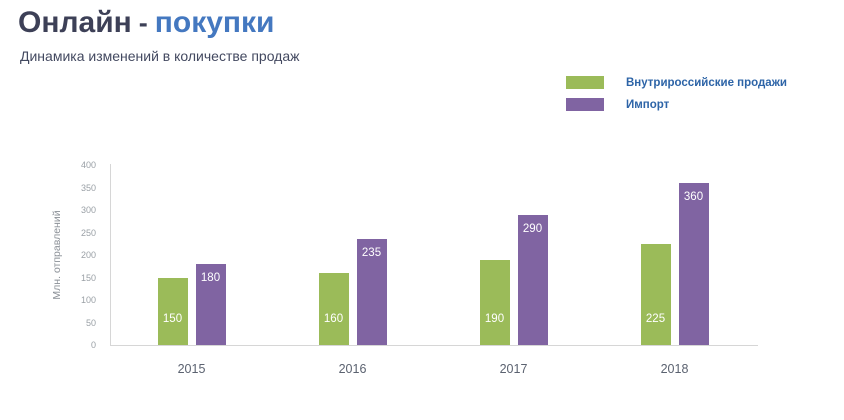 The height and width of the screenshot is (420, 844). Describe the element at coordinates (75, 22) in the screenshot. I see `title-part-1: Онлайн` at that location.